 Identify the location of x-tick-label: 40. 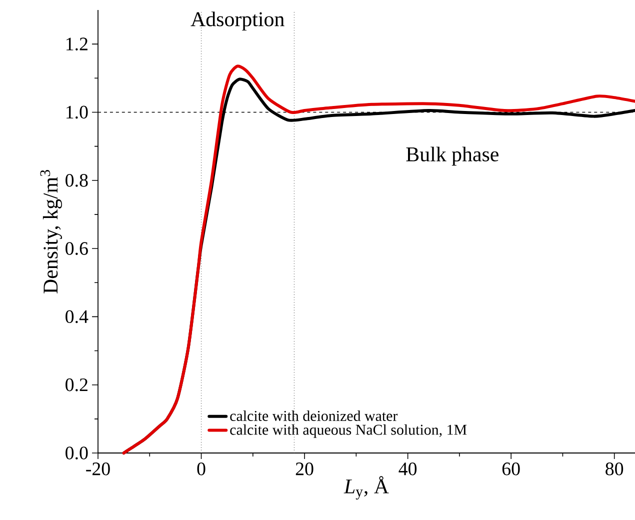
(407, 469).